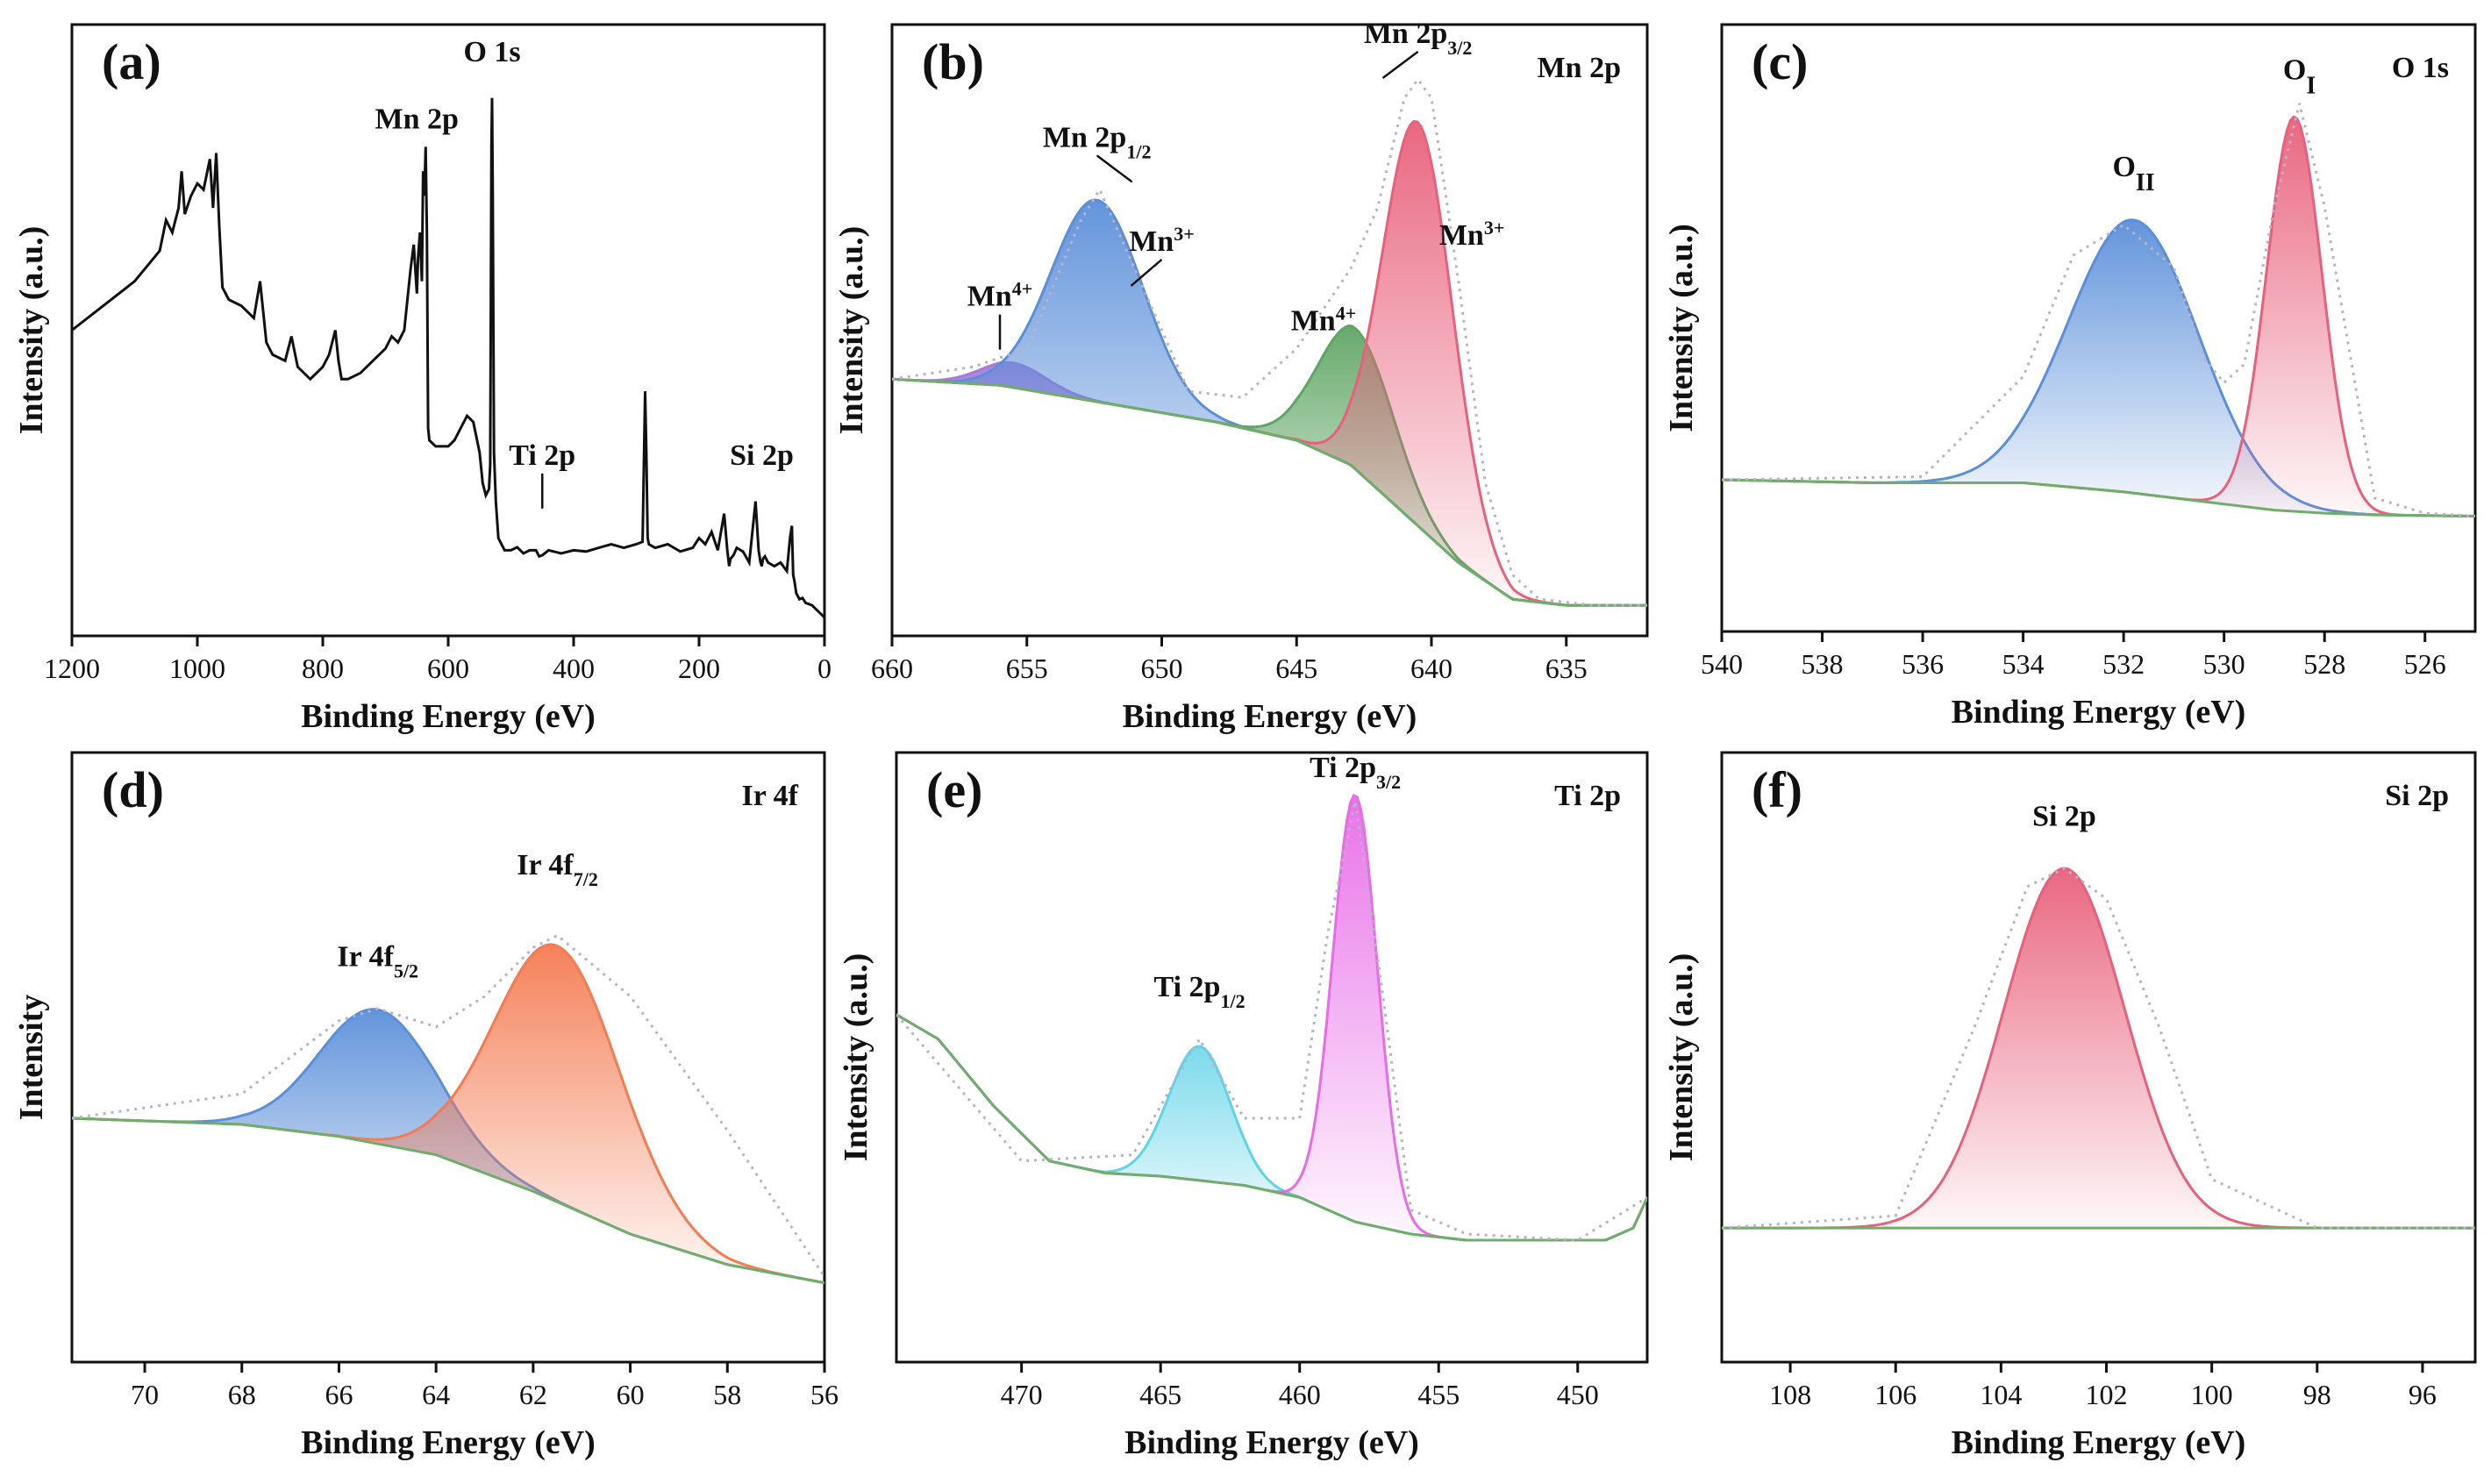  I want to click on x-tick-label: 98, so click(2317, 1395).